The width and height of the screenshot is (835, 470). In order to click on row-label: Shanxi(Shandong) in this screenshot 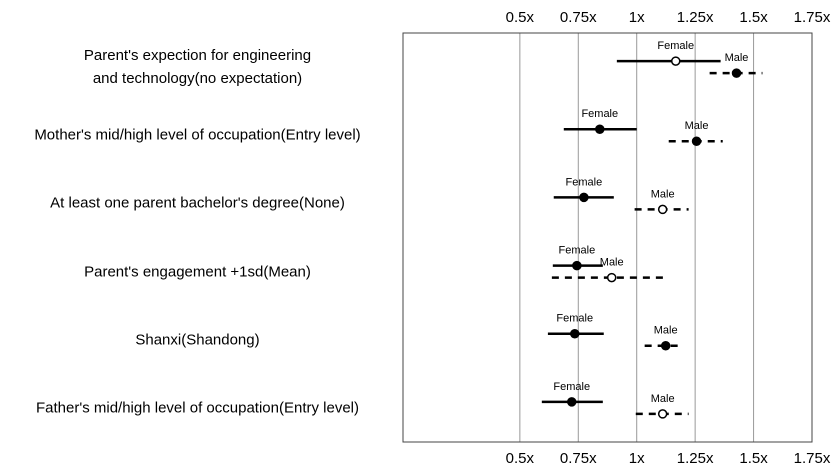, I will do `click(197, 340)`.